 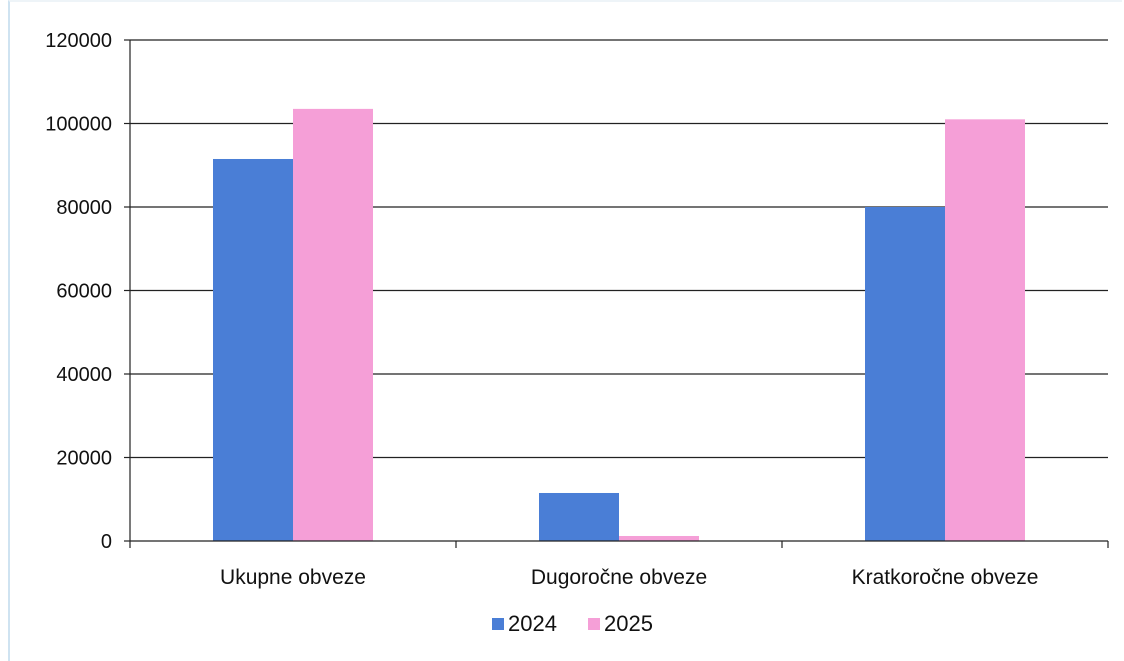 What do you see at coordinates (78, 41) in the screenshot?
I see `y-tick-label: 120000` at bounding box center [78, 41].